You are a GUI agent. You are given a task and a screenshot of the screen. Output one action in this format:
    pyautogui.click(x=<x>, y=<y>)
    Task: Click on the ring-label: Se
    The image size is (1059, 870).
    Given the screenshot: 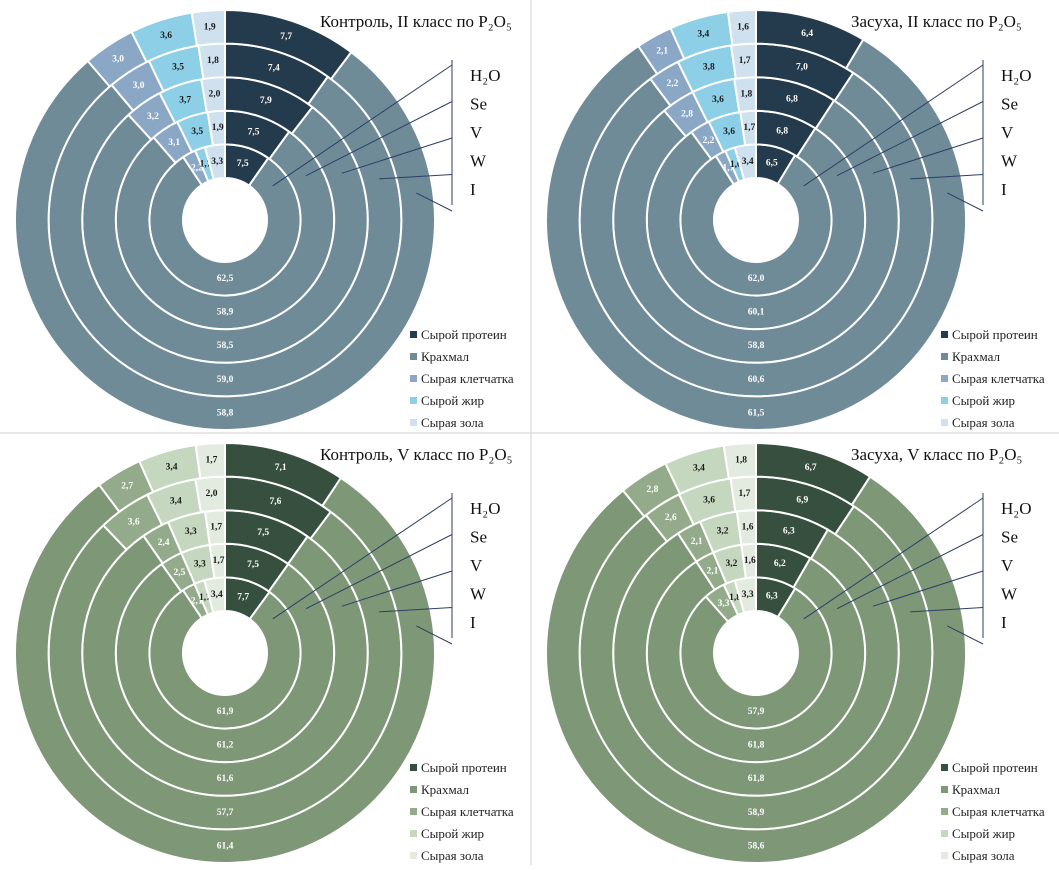 What is the action you would take?
    pyautogui.click(x=1009, y=537)
    